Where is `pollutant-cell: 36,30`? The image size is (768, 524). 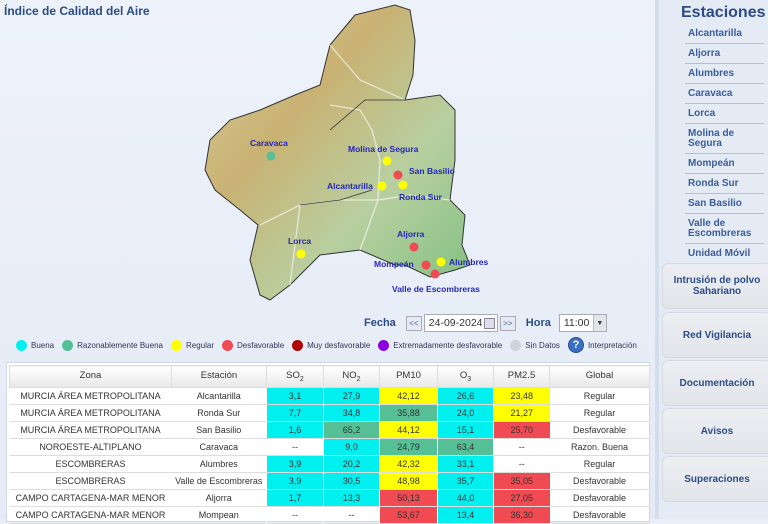
pollutant-cell: 36,30 is located at coordinates (521, 515).